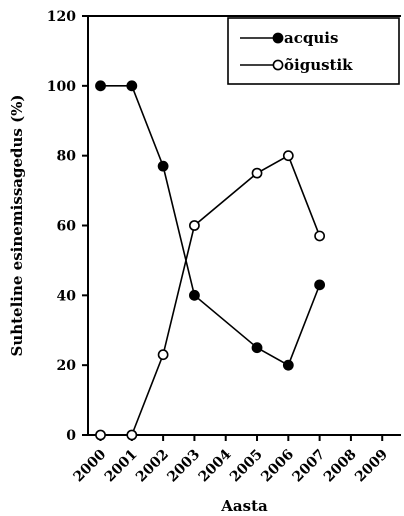 Image resolution: width=404 pixels, height=516 pixels. Describe the element at coordinates (61, 87) in the screenshot. I see `y-tick-label: 100` at that location.